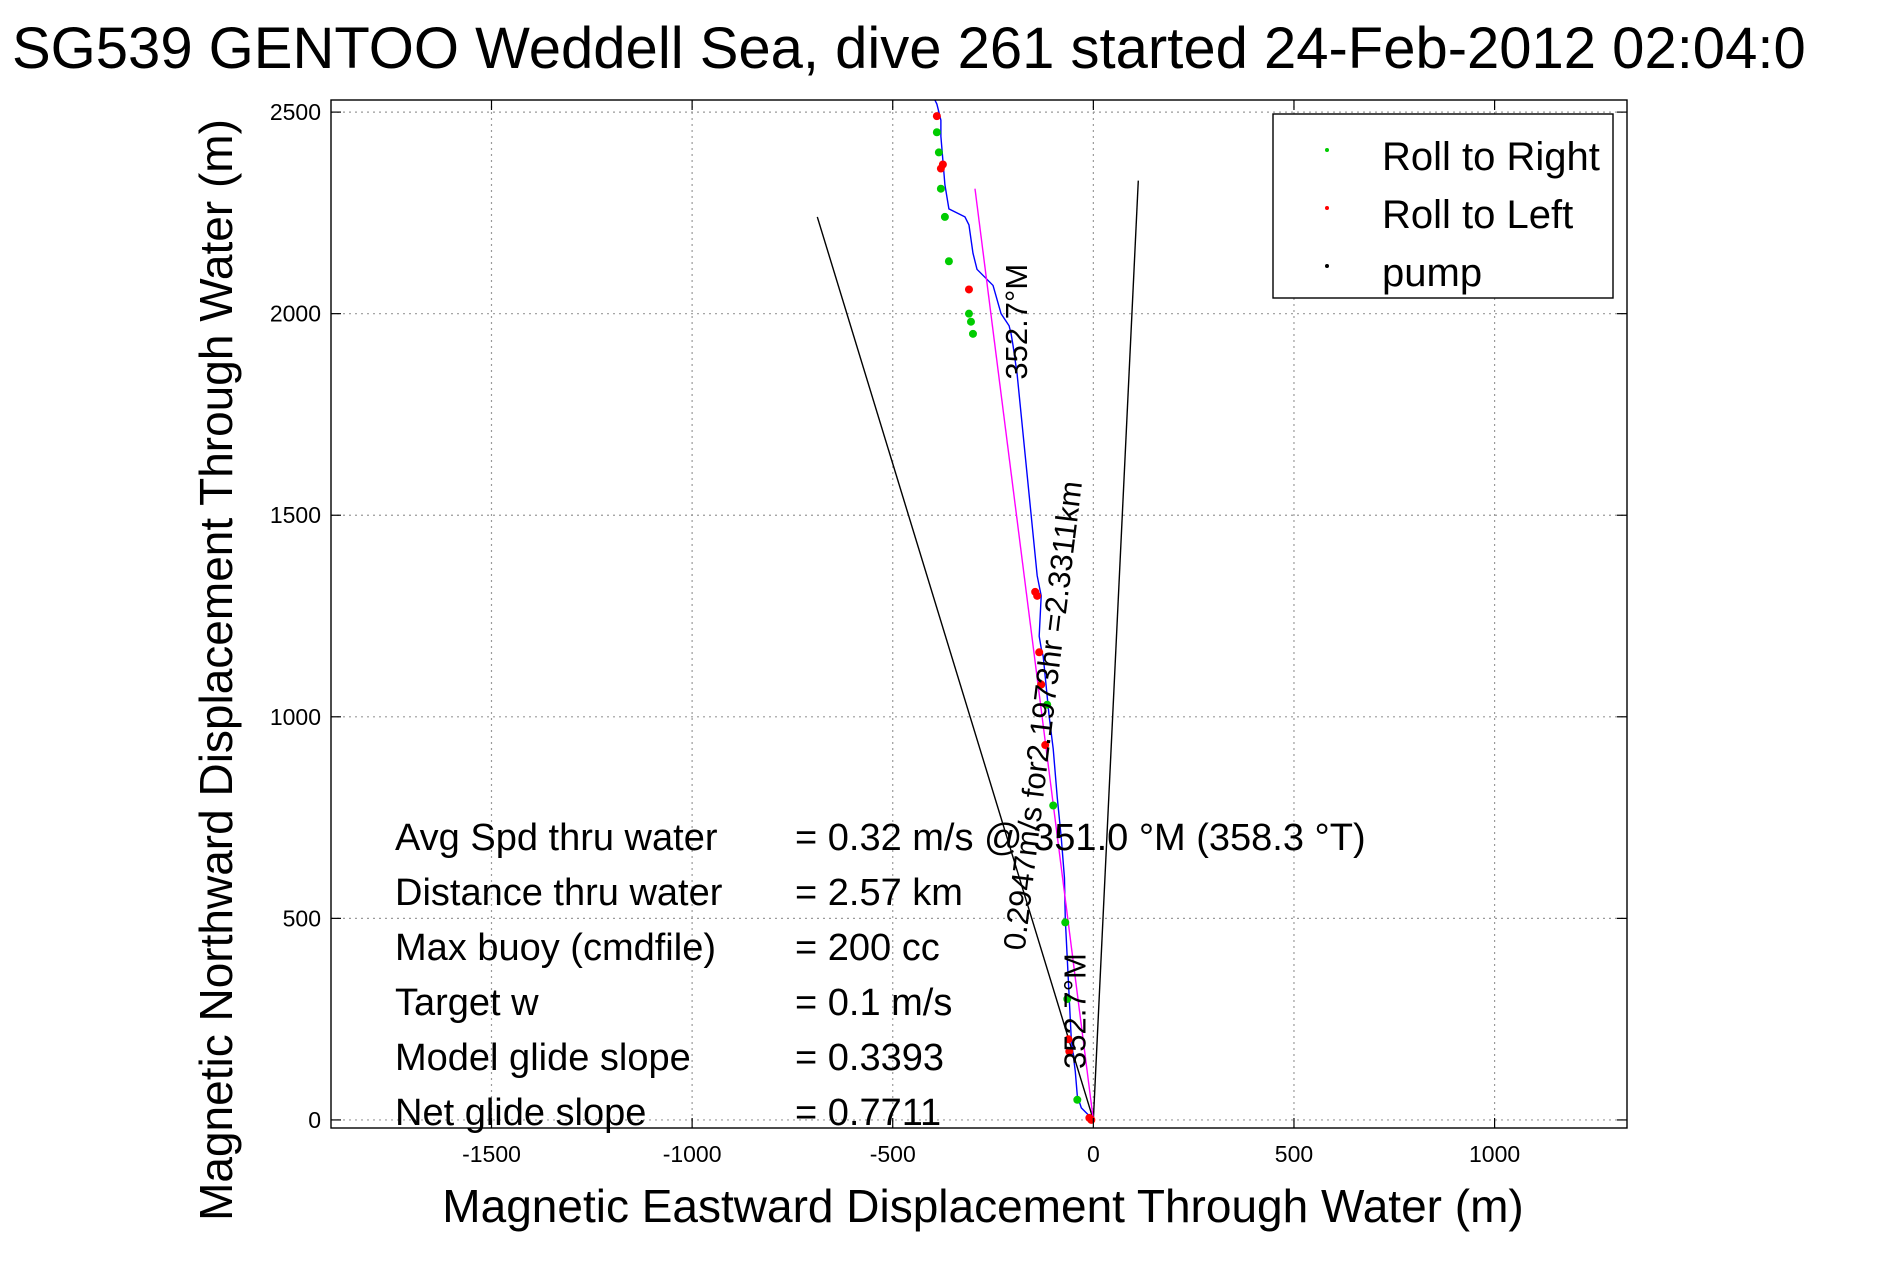 This screenshot has width=1891, height=1262. What do you see at coordinates (520, 1113) in the screenshot?
I see `stat-label: Net glide slope` at bounding box center [520, 1113].